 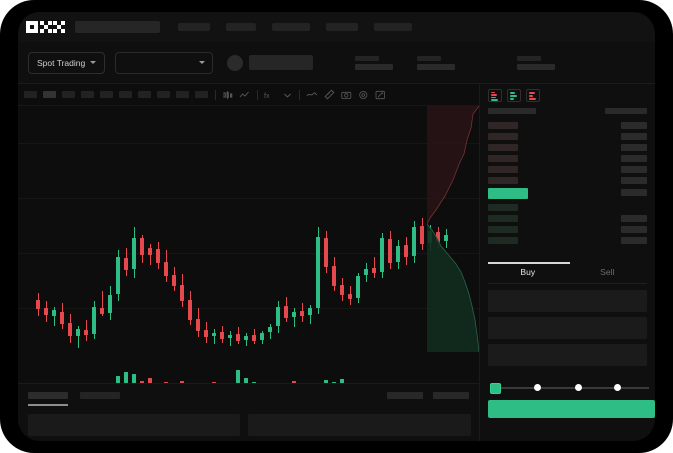 What do you see at coordinates (244, 95) in the screenshot?
I see `line-chart-icon` at bounding box center [244, 95].